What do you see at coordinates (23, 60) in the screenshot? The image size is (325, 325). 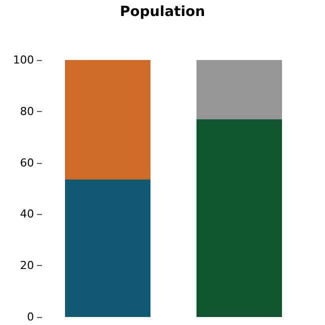 I see `y-tick-label: 100` at bounding box center [23, 60].